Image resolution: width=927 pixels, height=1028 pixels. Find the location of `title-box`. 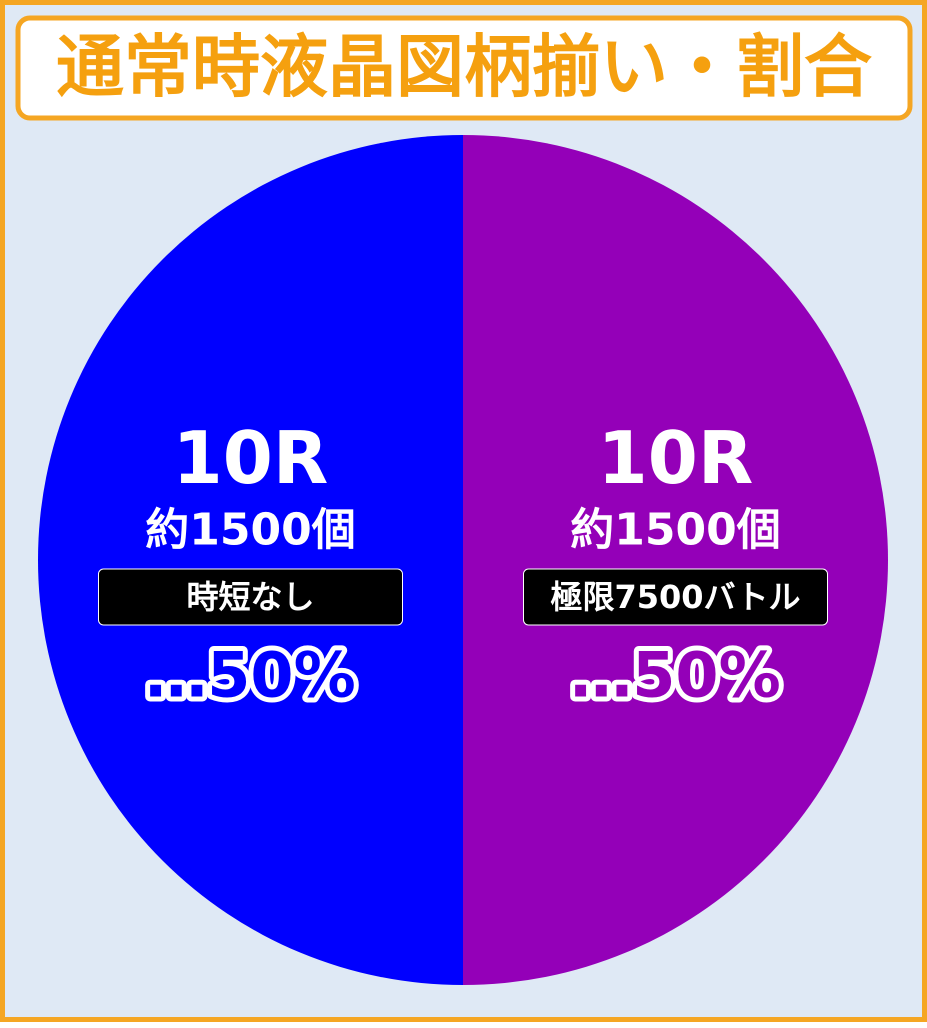

title-box is located at coordinates (464, 68).